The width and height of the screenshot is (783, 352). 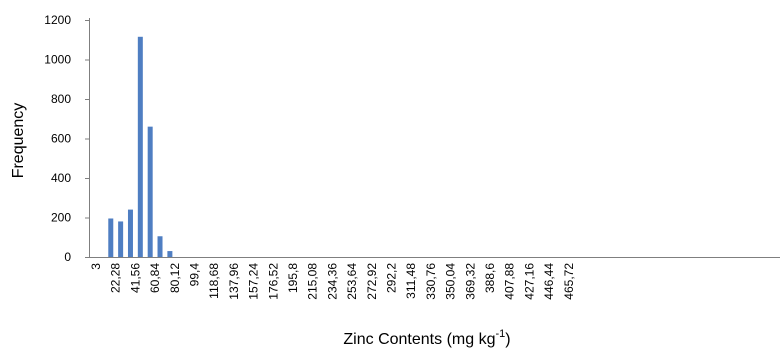 I want to click on x-axis-title-main: Zinc Contents (mg kg, so click(x=419, y=339).